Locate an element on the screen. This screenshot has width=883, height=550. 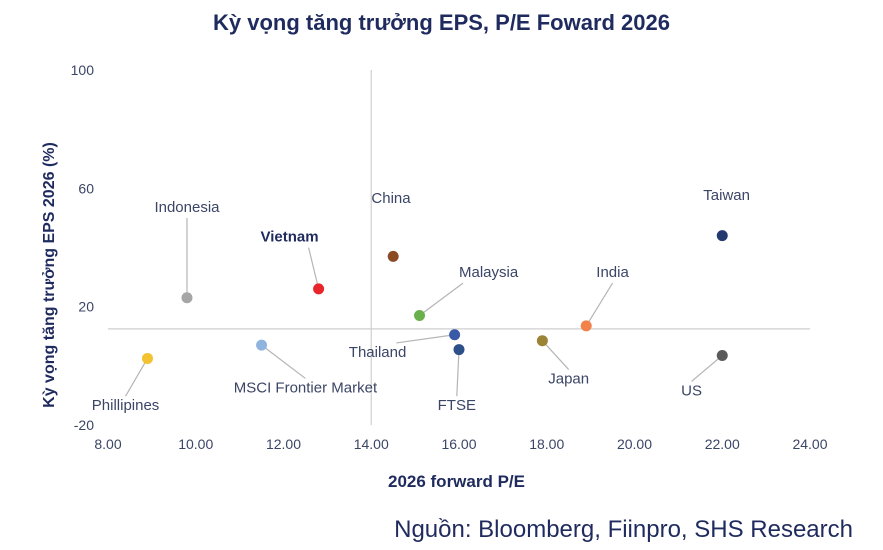
data-point-us is located at coordinates (722, 355).